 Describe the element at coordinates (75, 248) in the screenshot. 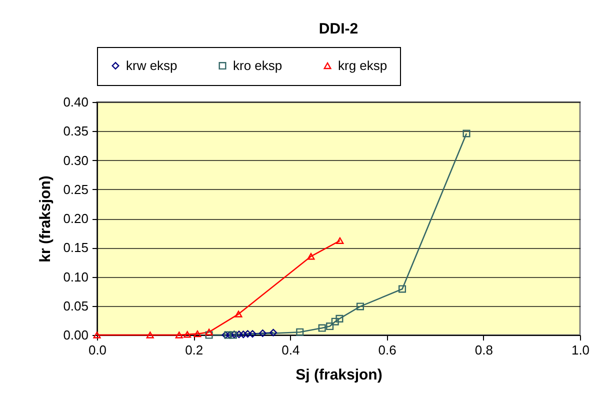

I see `y-tick-label: 0.15` at that location.